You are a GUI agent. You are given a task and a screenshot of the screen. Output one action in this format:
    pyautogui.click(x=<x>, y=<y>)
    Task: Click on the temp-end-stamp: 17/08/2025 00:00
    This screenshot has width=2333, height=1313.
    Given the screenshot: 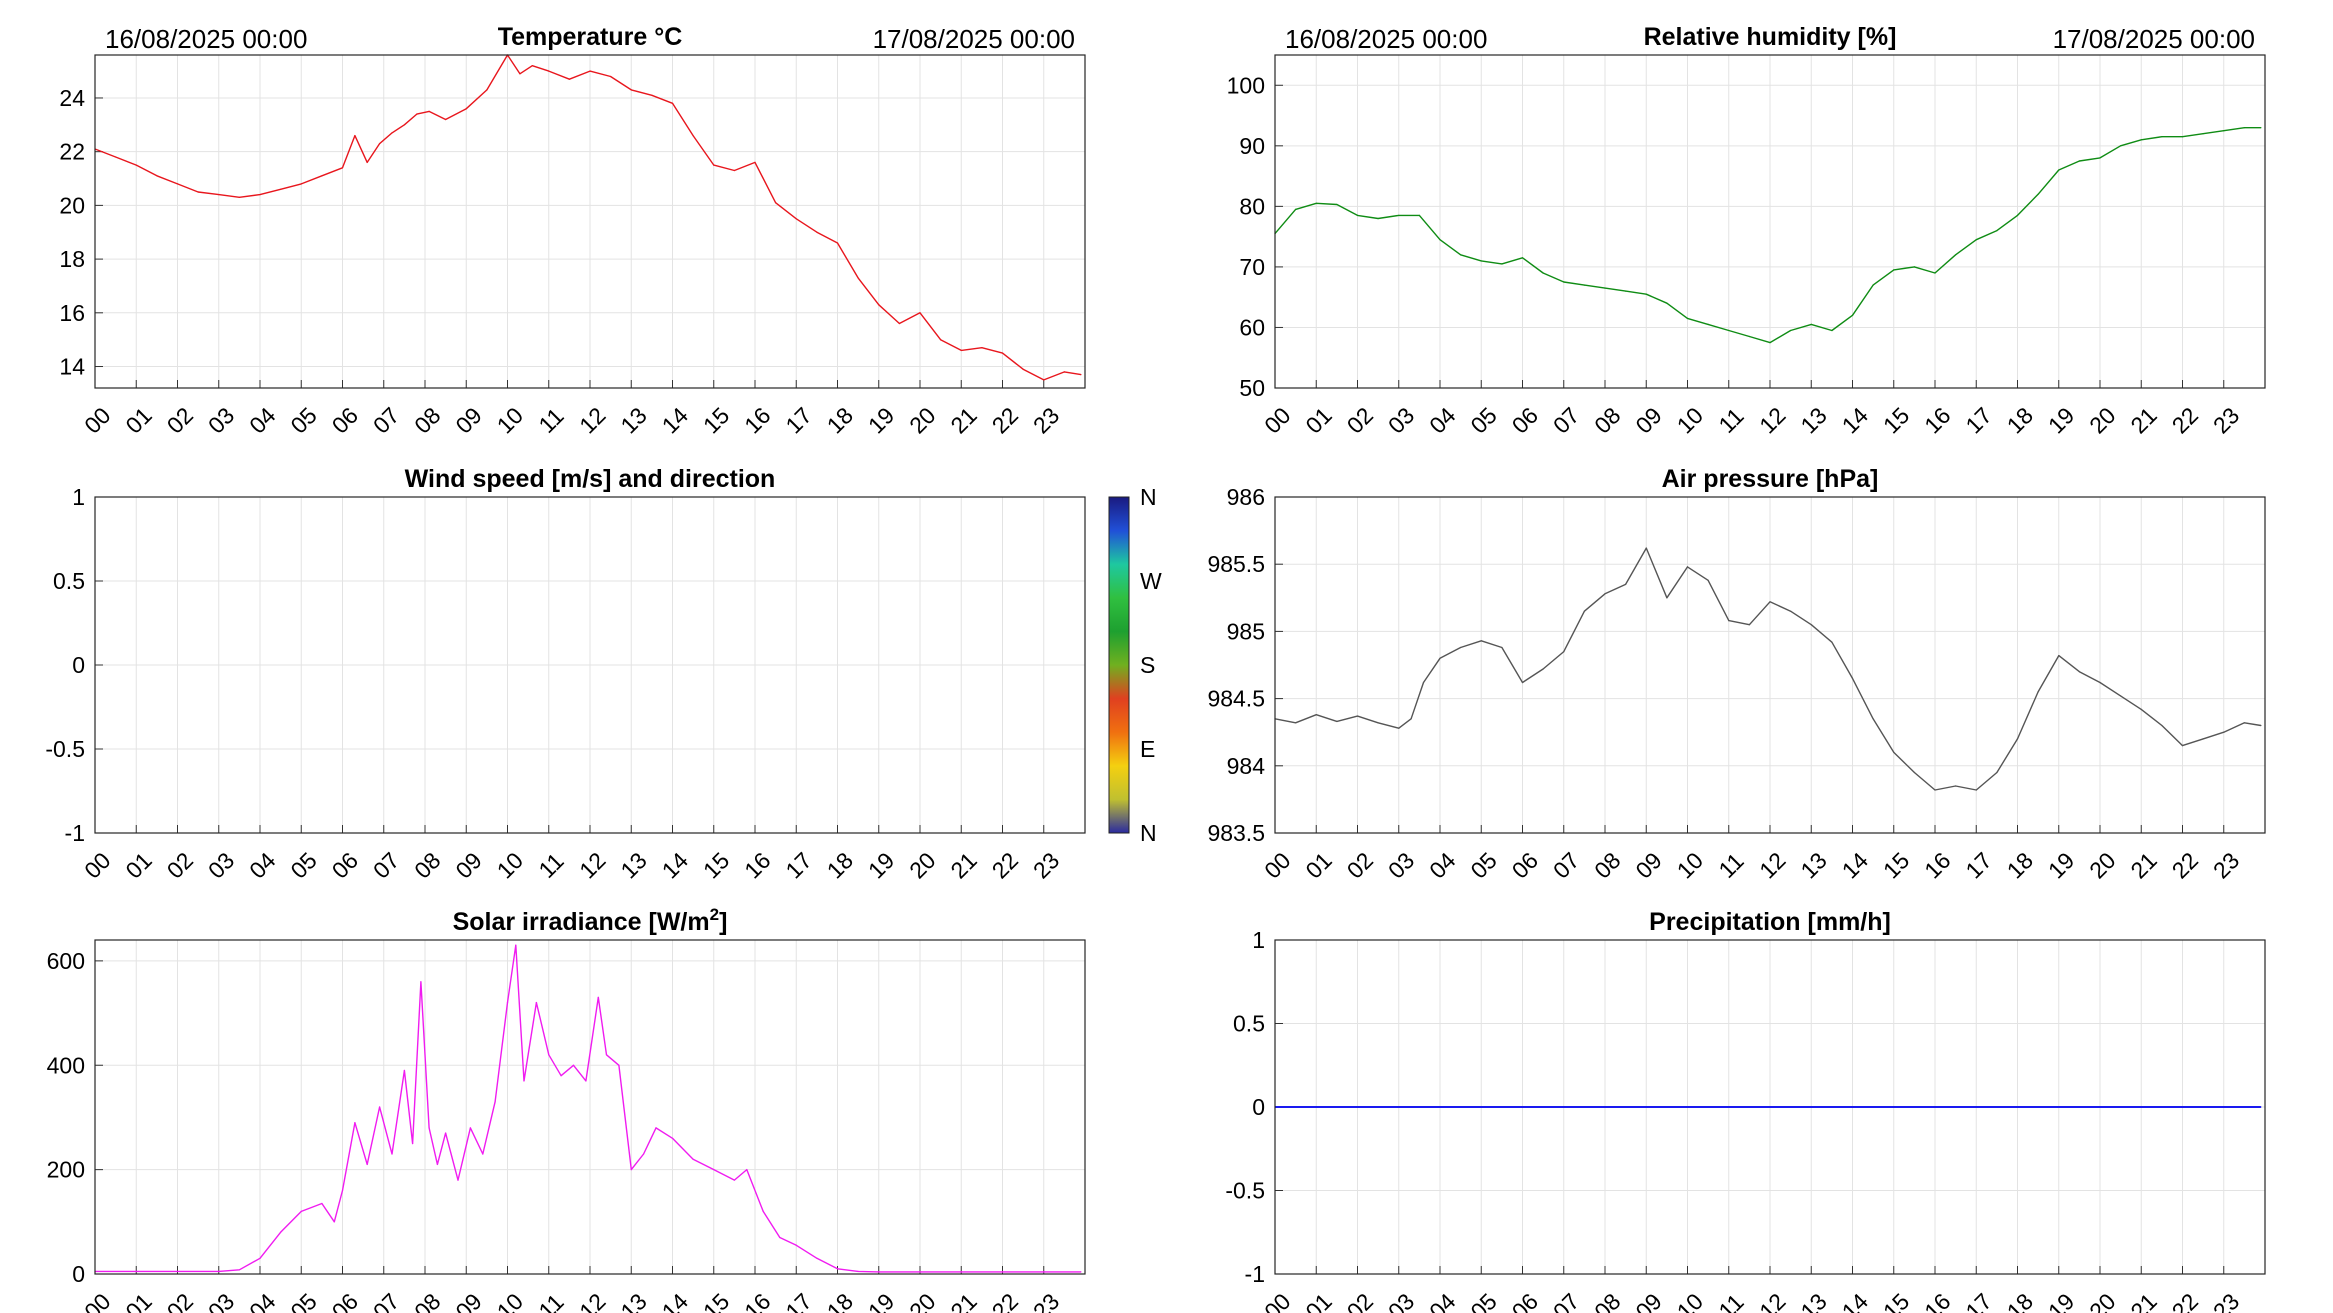 What is the action you would take?
    pyautogui.click(x=974, y=39)
    